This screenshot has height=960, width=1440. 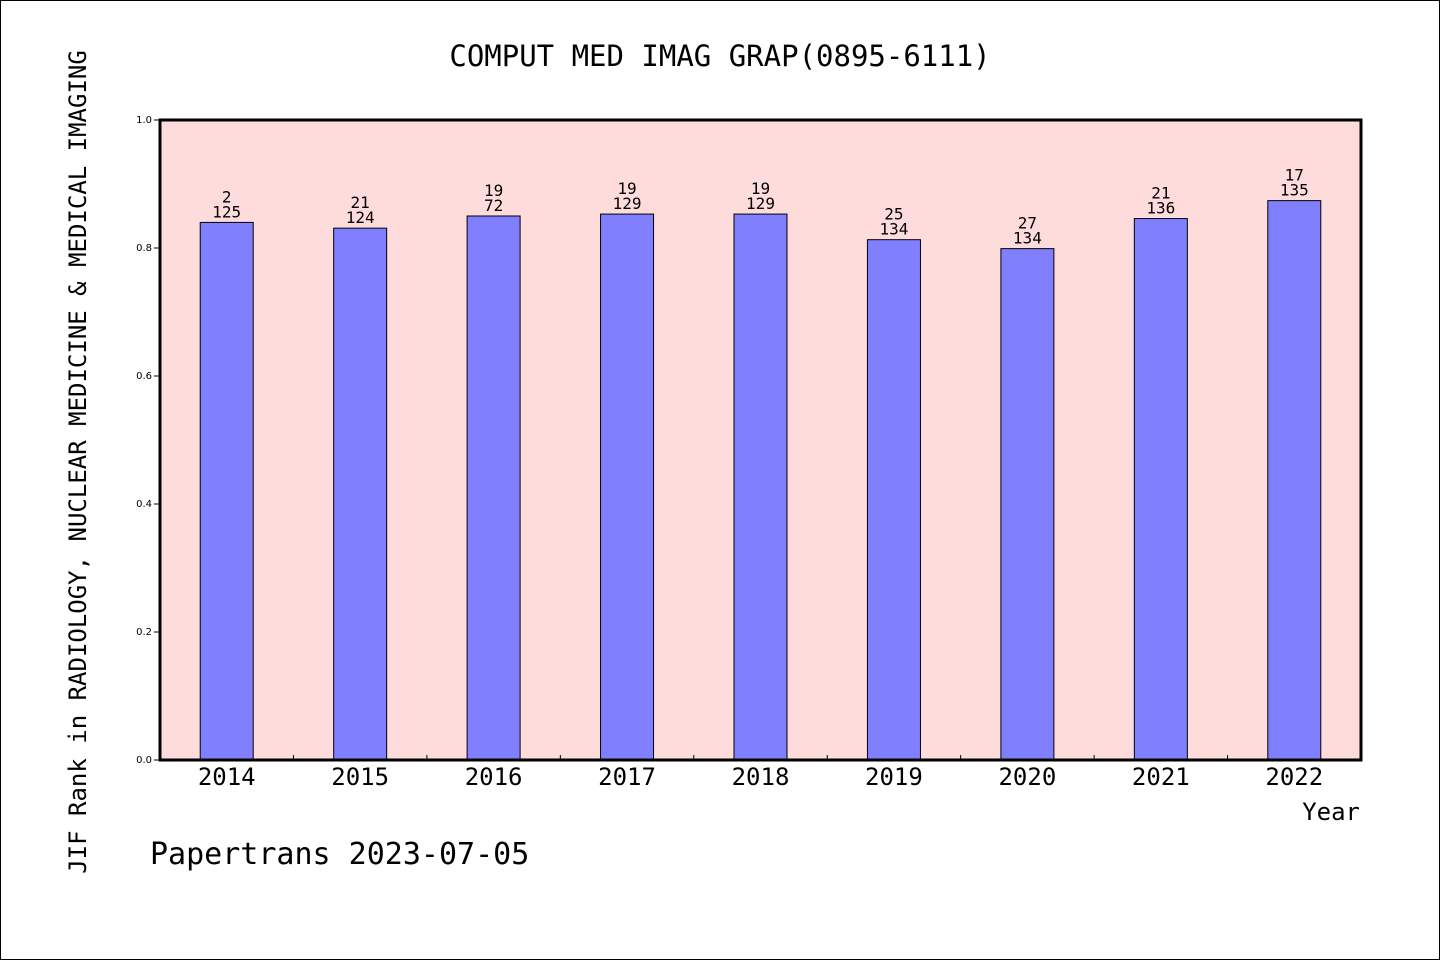 I want to click on bar-2022, so click(x=1294, y=480).